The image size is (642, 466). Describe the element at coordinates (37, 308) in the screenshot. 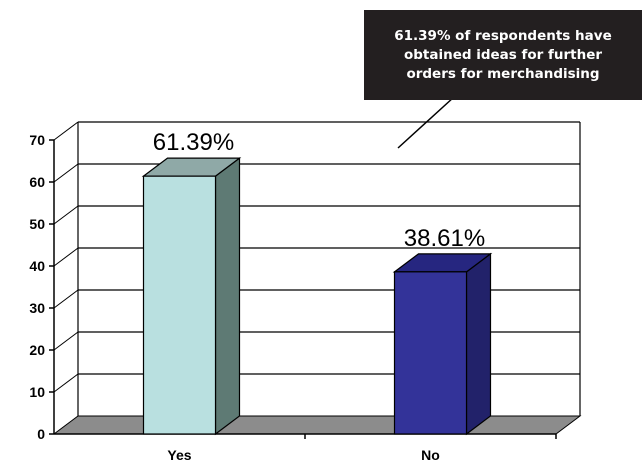

I see `y-tick-label: 30` at that location.